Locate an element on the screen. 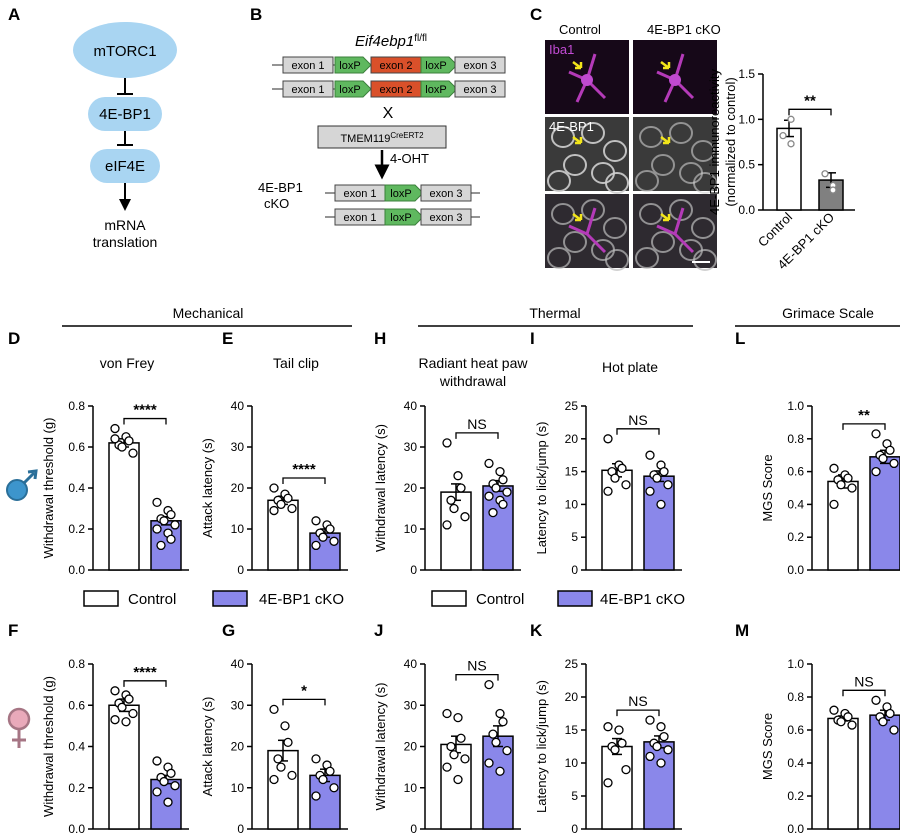  y-tick-label: 0.6 is located at coordinates (76, 447).